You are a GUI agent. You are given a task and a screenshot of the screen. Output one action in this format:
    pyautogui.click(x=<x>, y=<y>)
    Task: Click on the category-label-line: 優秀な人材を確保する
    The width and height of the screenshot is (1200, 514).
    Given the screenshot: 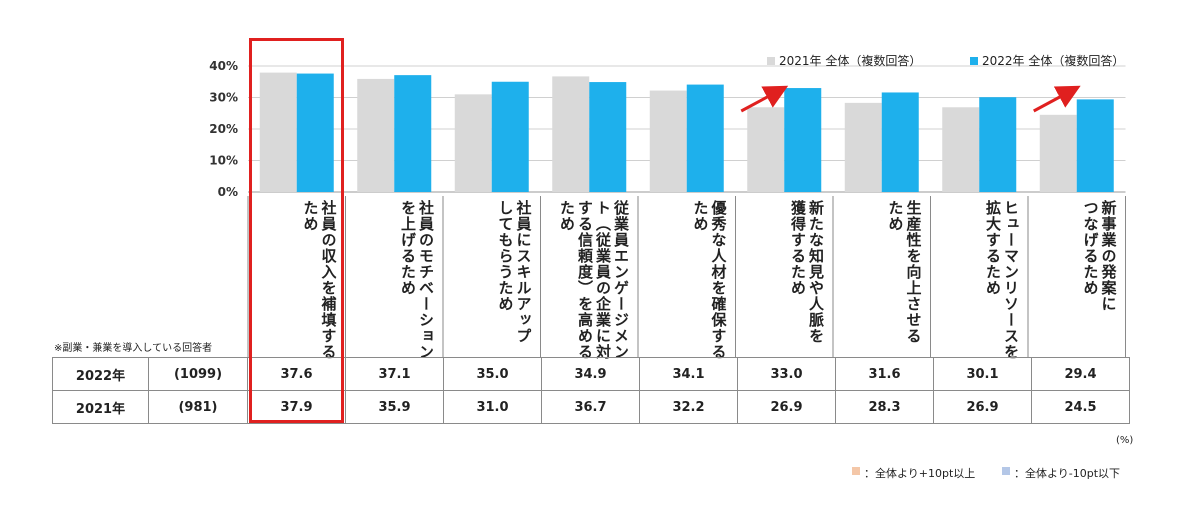 What is the action you would take?
    pyautogui.click(x=718, y=280)
    